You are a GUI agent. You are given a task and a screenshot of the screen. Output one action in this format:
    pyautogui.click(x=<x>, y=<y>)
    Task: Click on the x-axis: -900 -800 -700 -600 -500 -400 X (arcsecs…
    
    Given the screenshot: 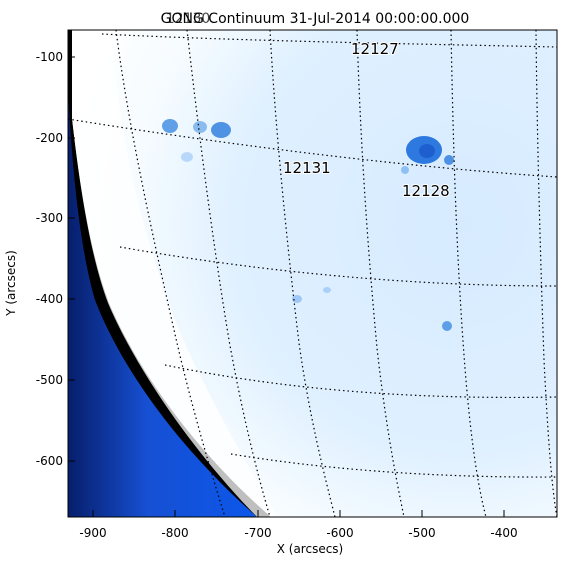 What is the action you would take?
    pyautogui.click(x=298, y=533)
    